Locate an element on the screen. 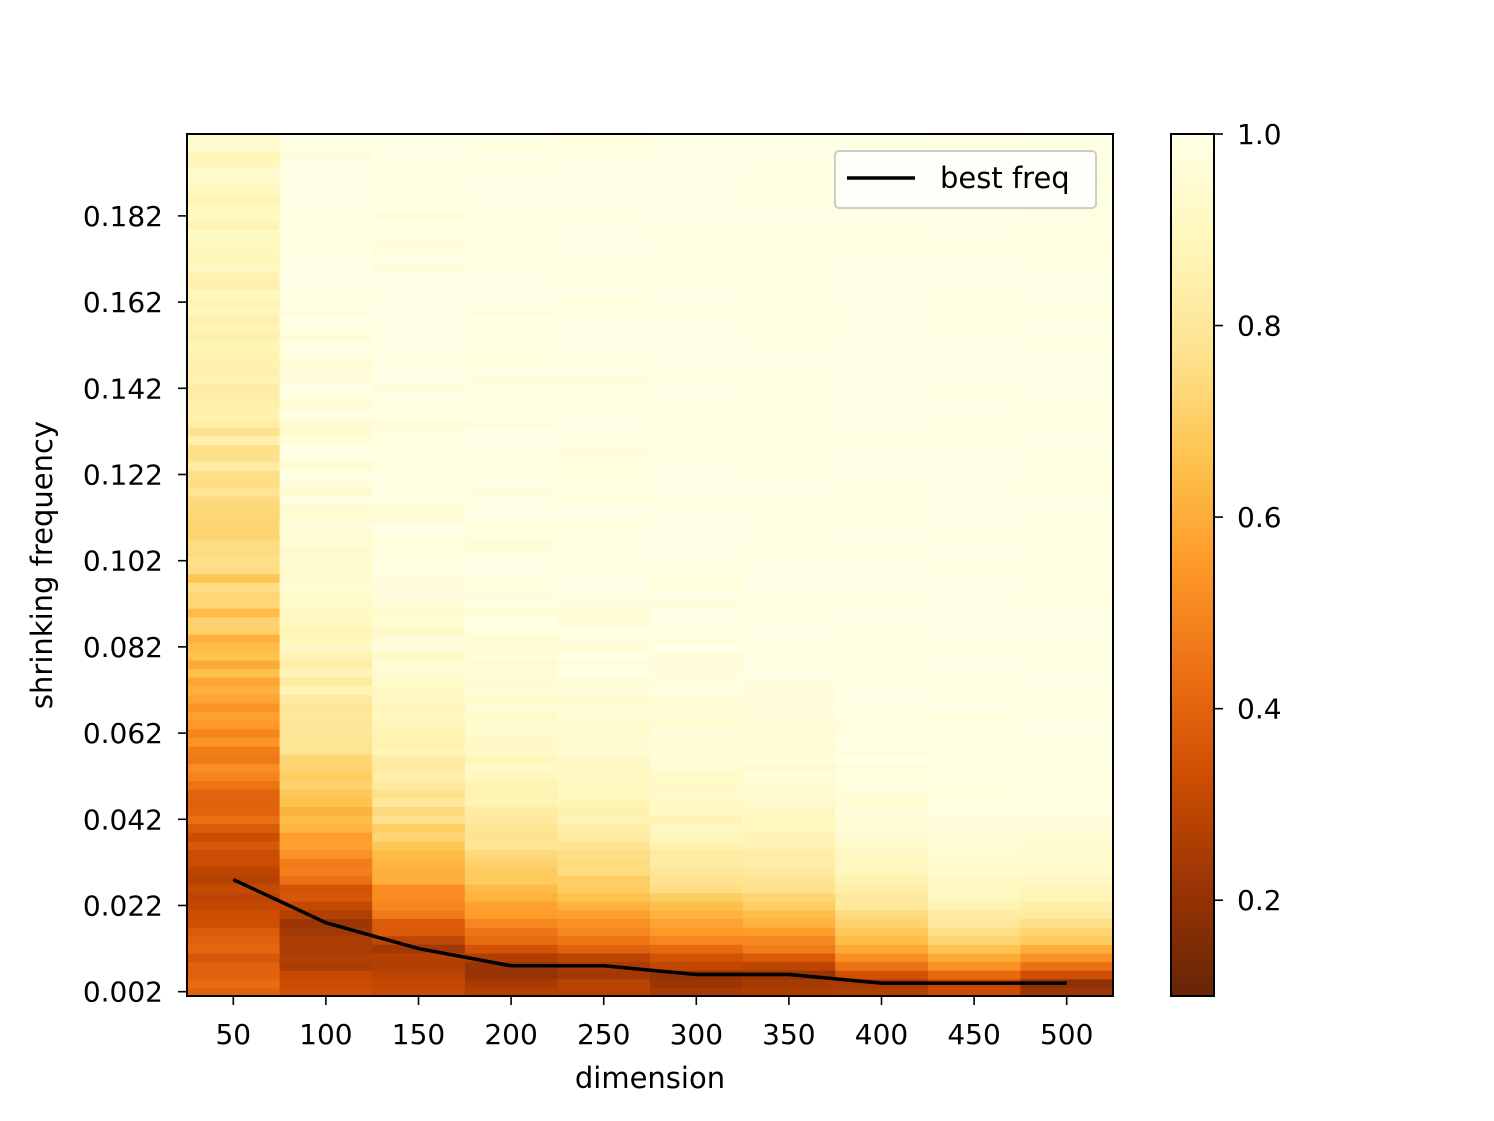  y-tick-label: 0.122 is located at coordinates (123, 474).